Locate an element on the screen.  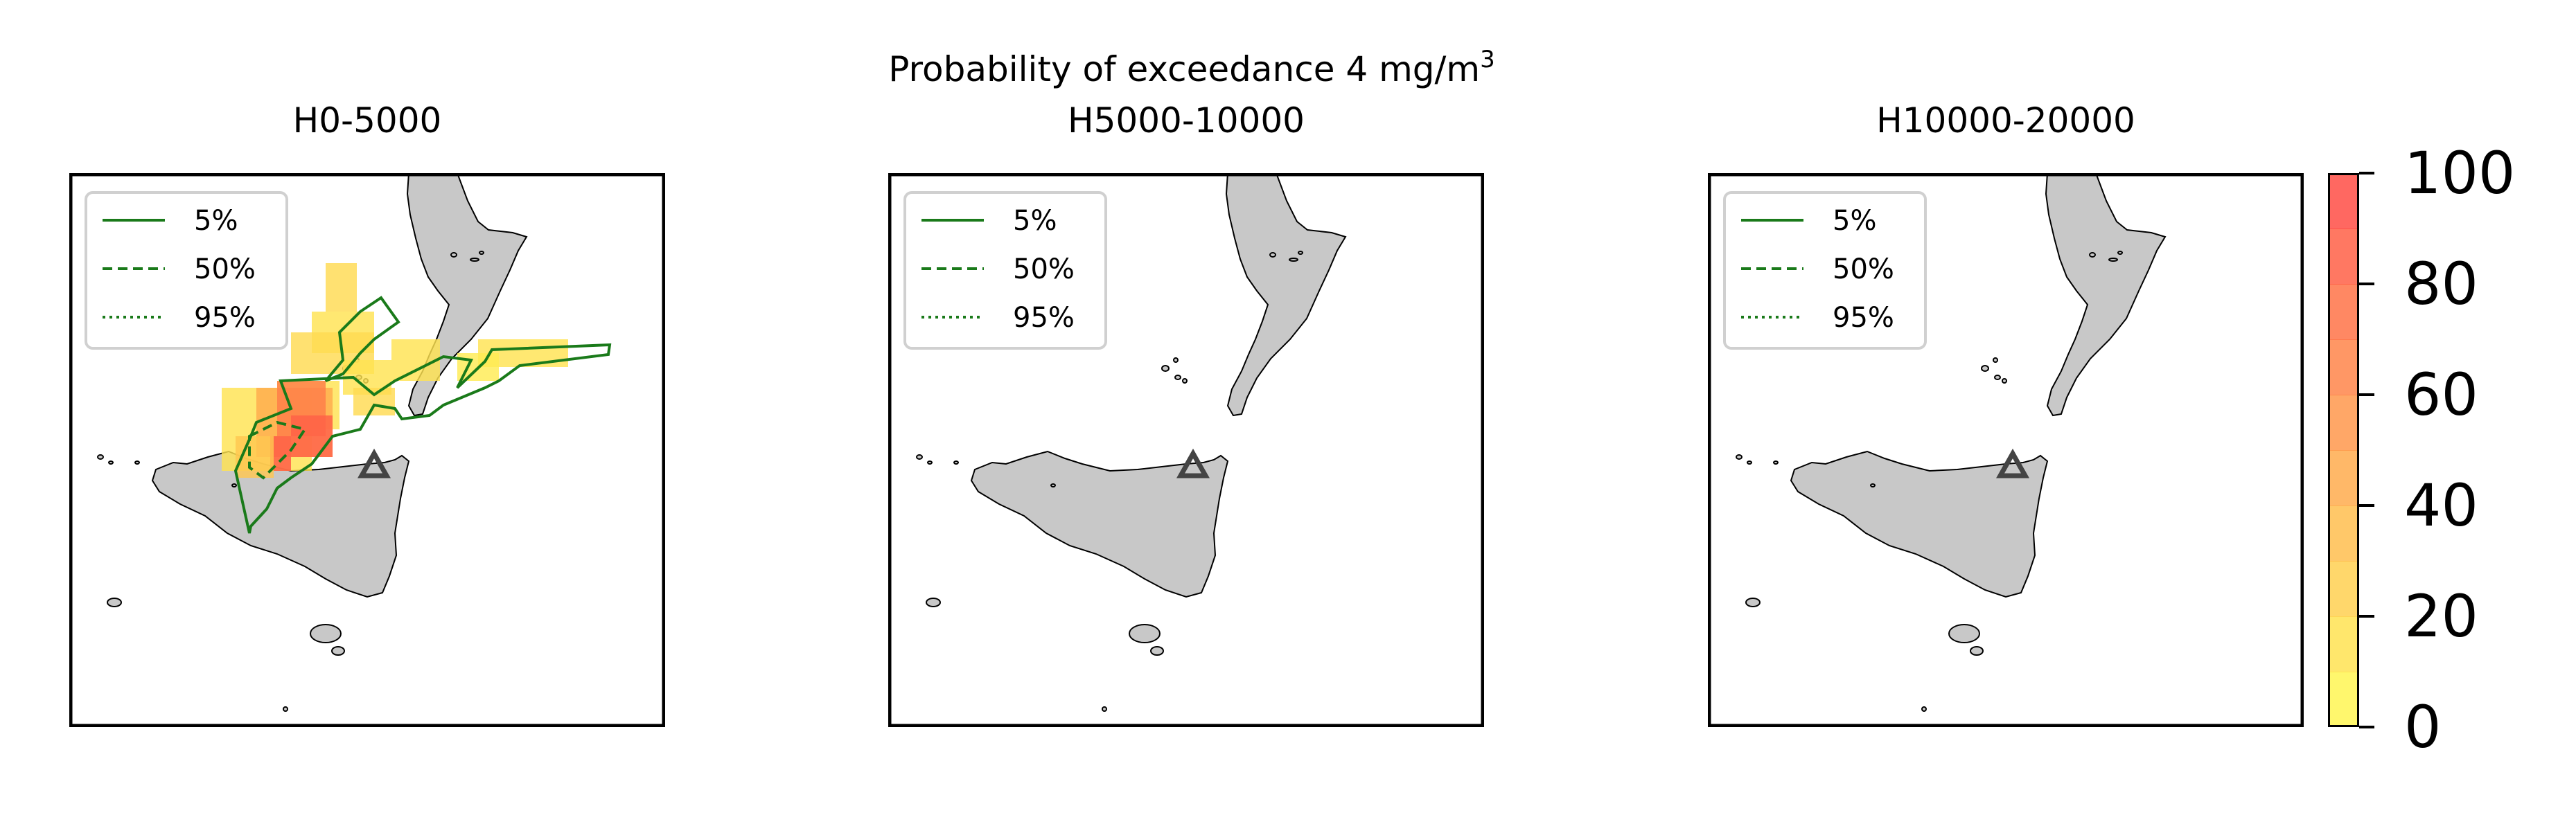
panel-title-3: H10000-20000 is located at coordinates (2006, 121).